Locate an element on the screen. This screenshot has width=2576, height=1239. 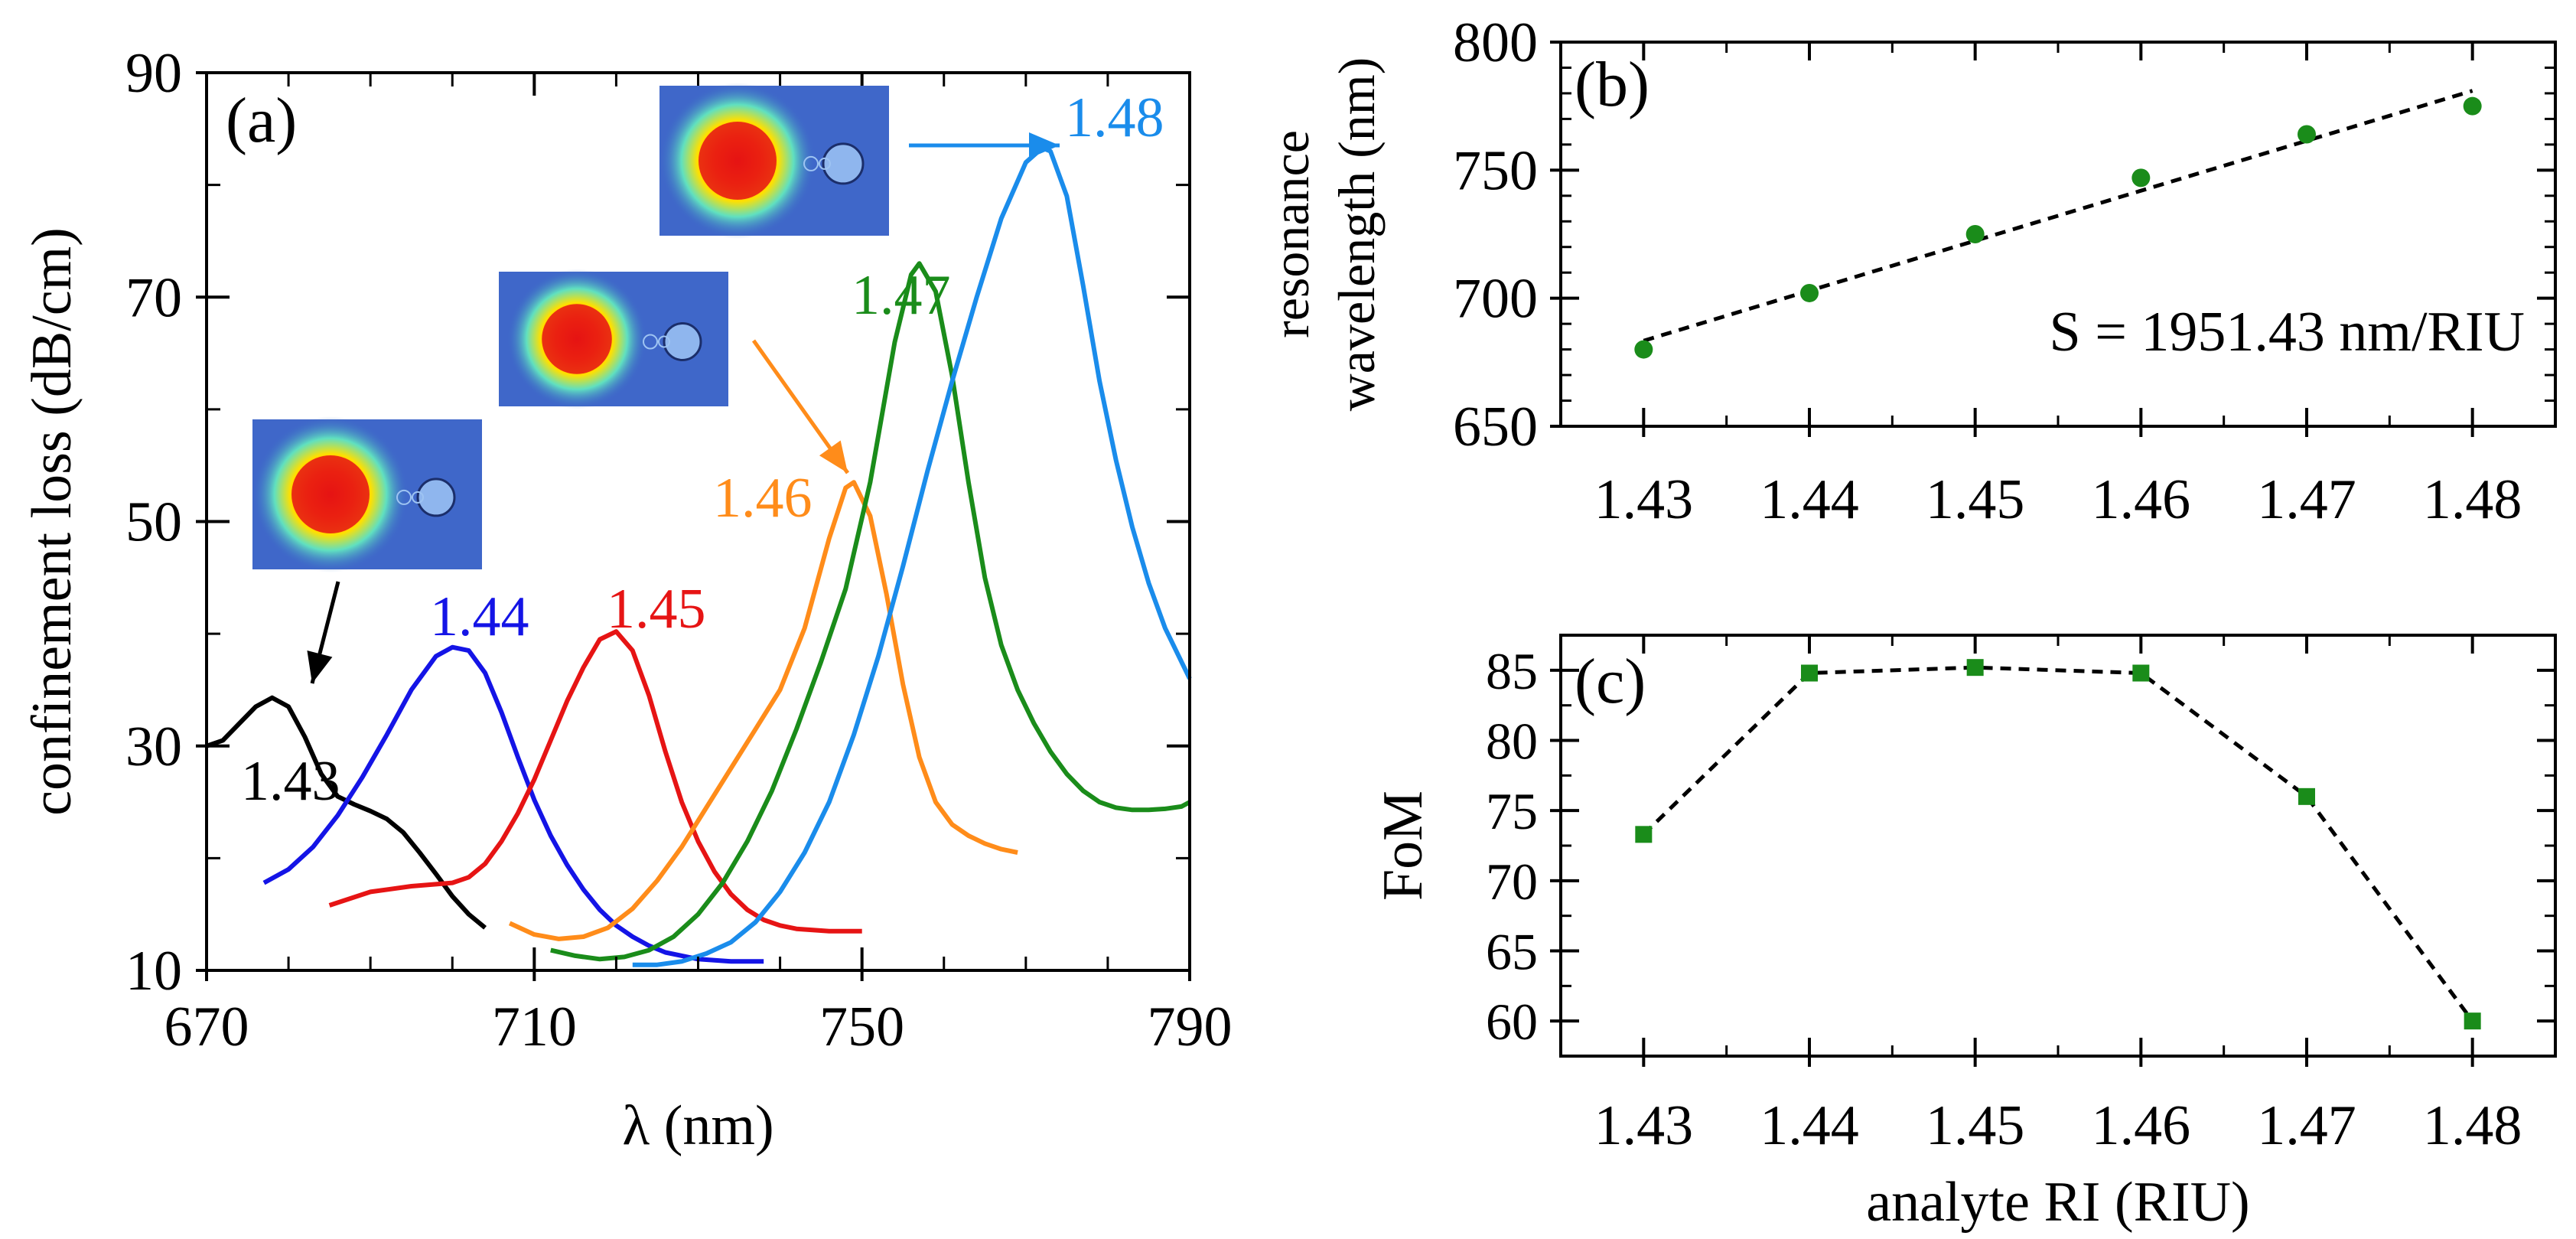
y-tick-label: 85 is located at coordinates (1512, 671).